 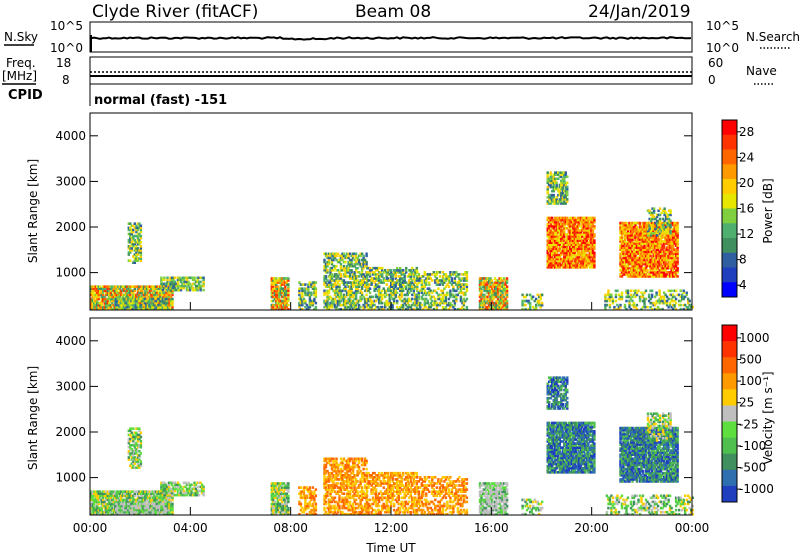 I want to click on nsearch-label: N.Search, so click(x=773, y=37).